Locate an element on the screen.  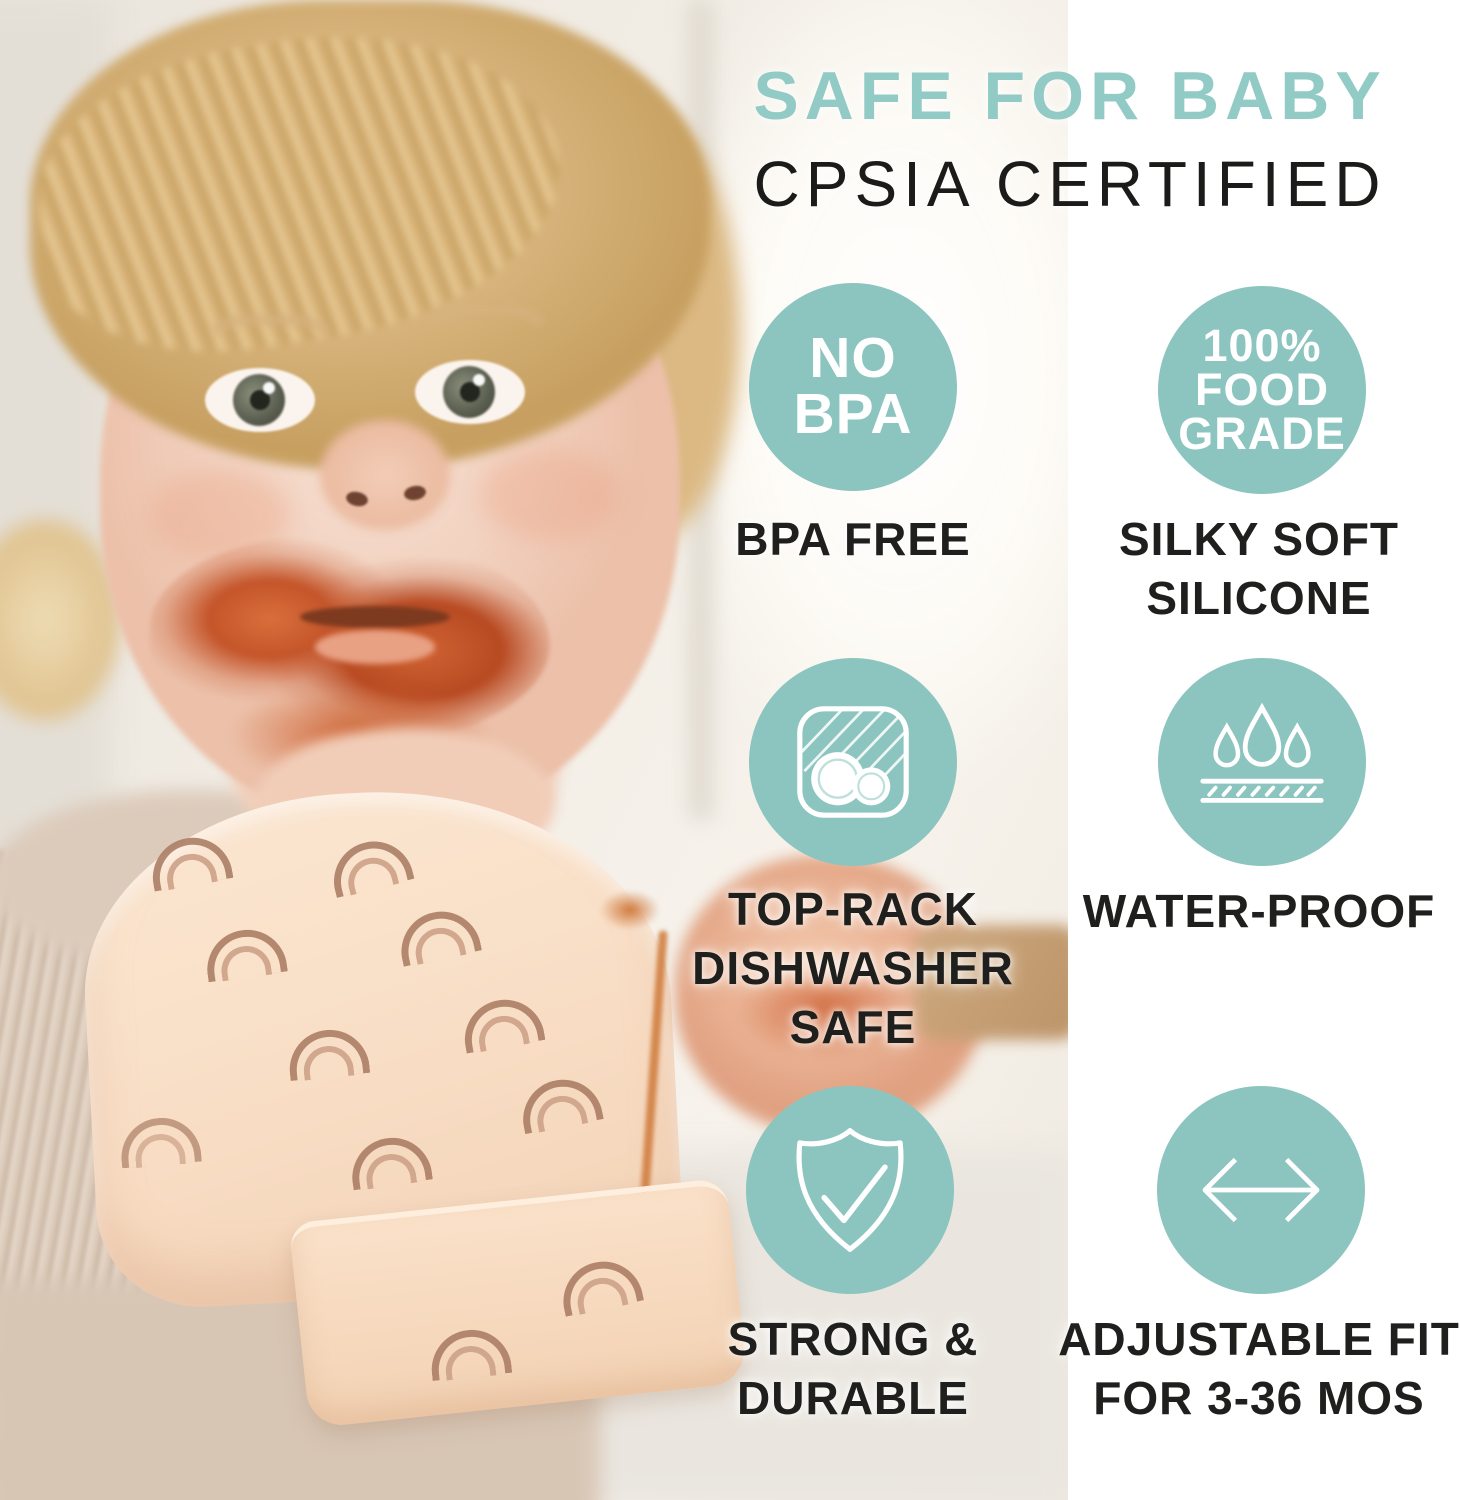
water-drops-icon is located at coordinates (1262, 762).